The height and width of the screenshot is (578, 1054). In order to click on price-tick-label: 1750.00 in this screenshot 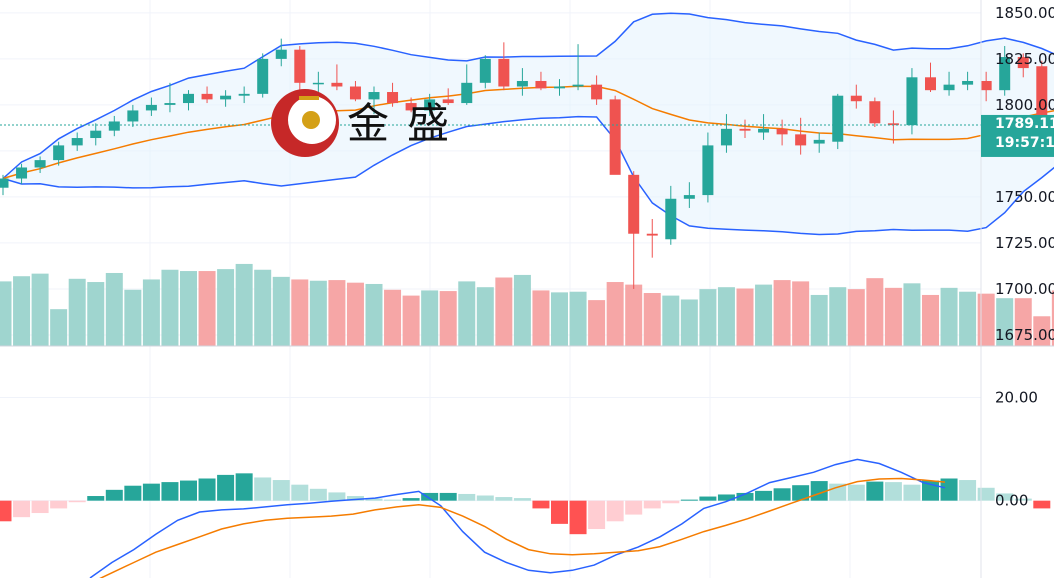, I will do `click(1024, 197)`.